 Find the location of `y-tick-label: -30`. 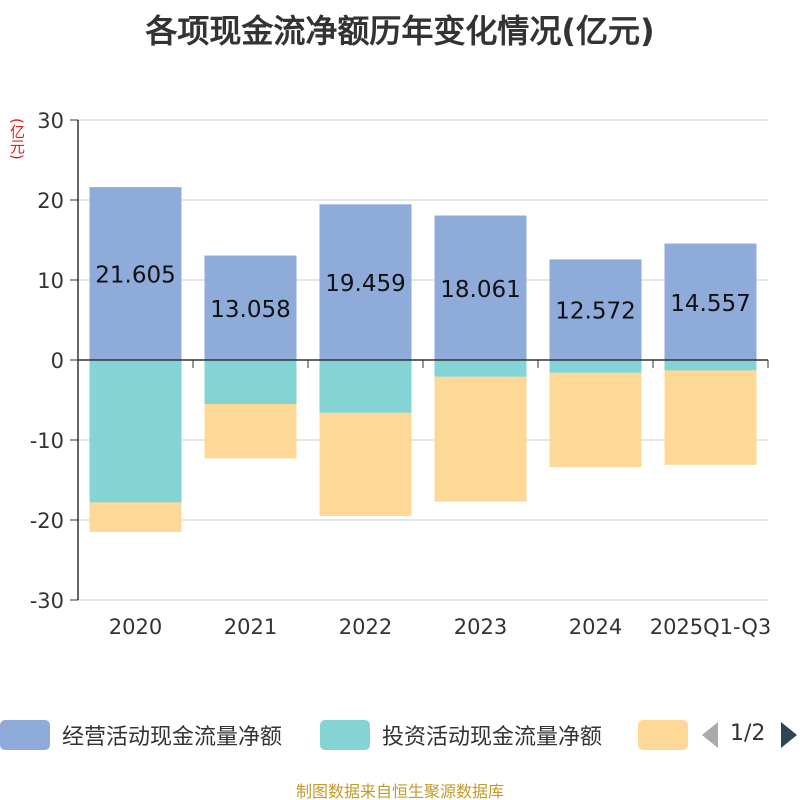

y-tick-label: -30 is located at coordinates (47, 601).